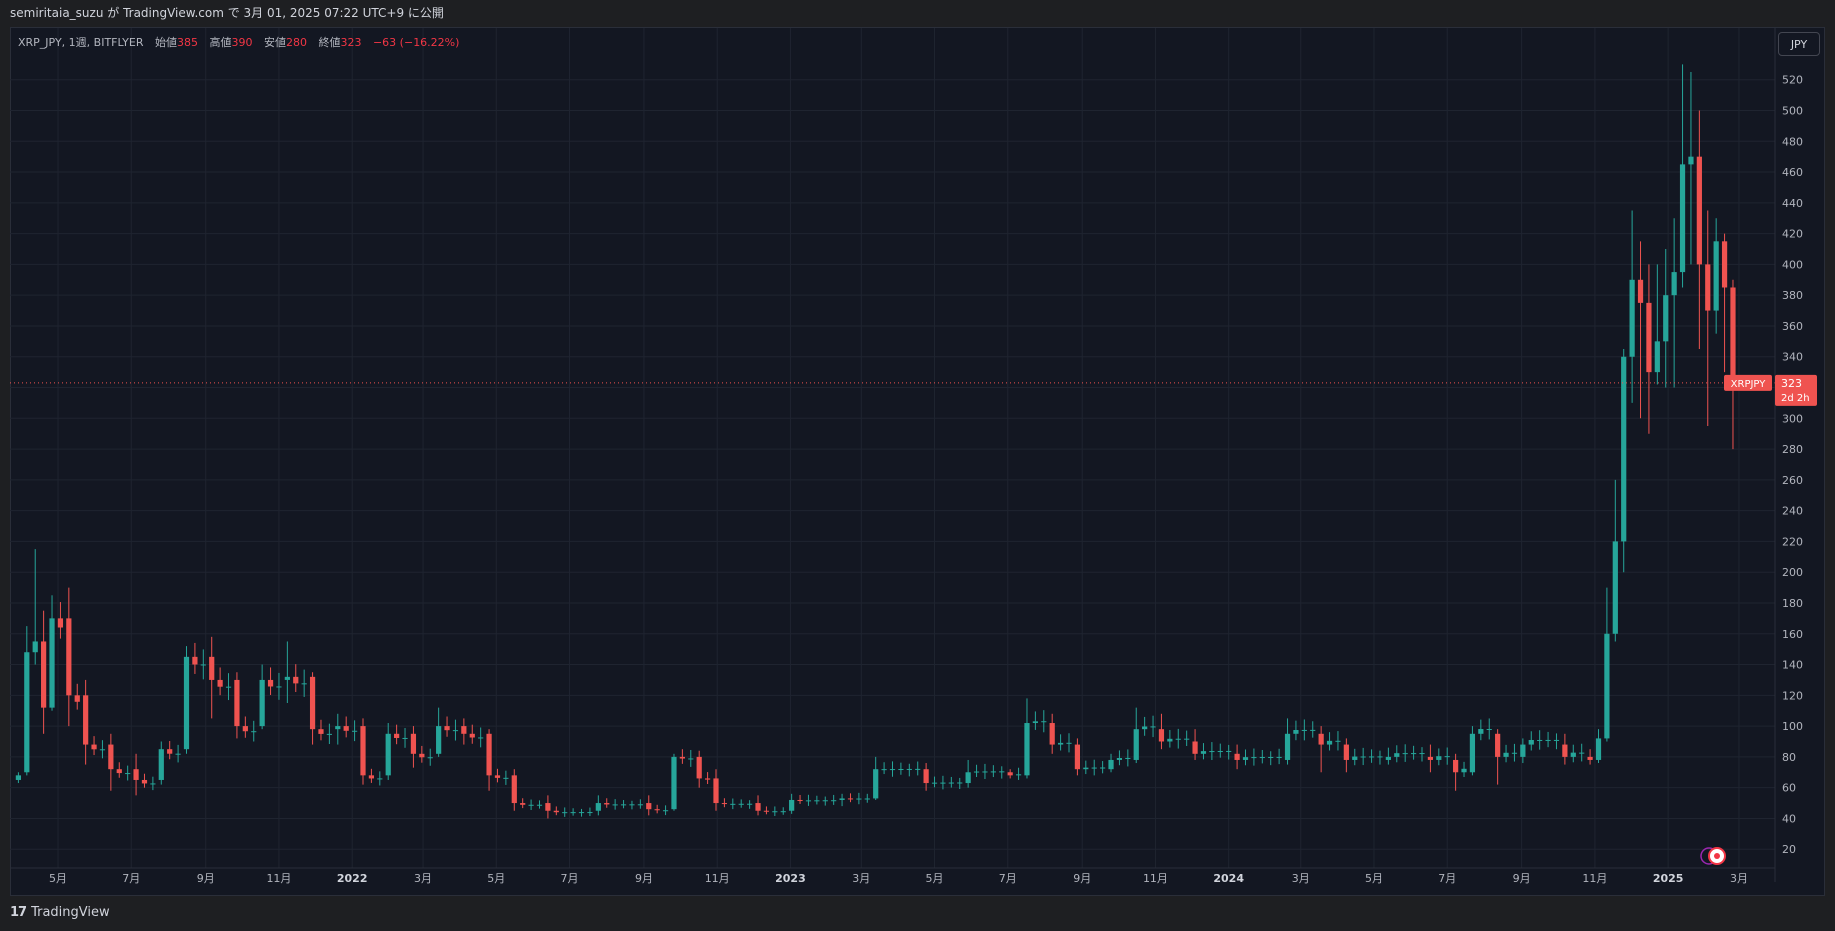  What do you see at coordinates (1792, 603) in the screenshot?
I see `price-tick-label: 180` at bounding box center [1792, 603].